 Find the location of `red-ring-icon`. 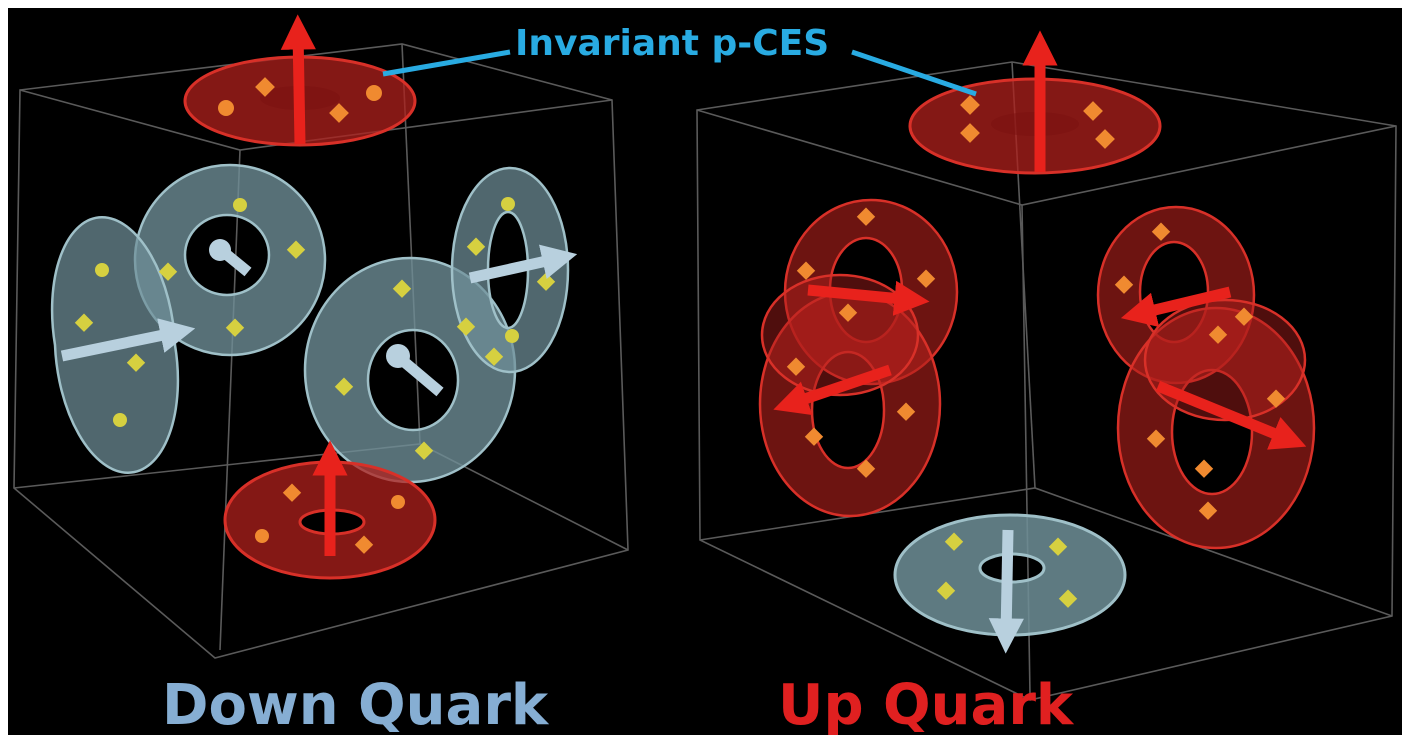

red-ring-icon is located at coordinates (330, 520).